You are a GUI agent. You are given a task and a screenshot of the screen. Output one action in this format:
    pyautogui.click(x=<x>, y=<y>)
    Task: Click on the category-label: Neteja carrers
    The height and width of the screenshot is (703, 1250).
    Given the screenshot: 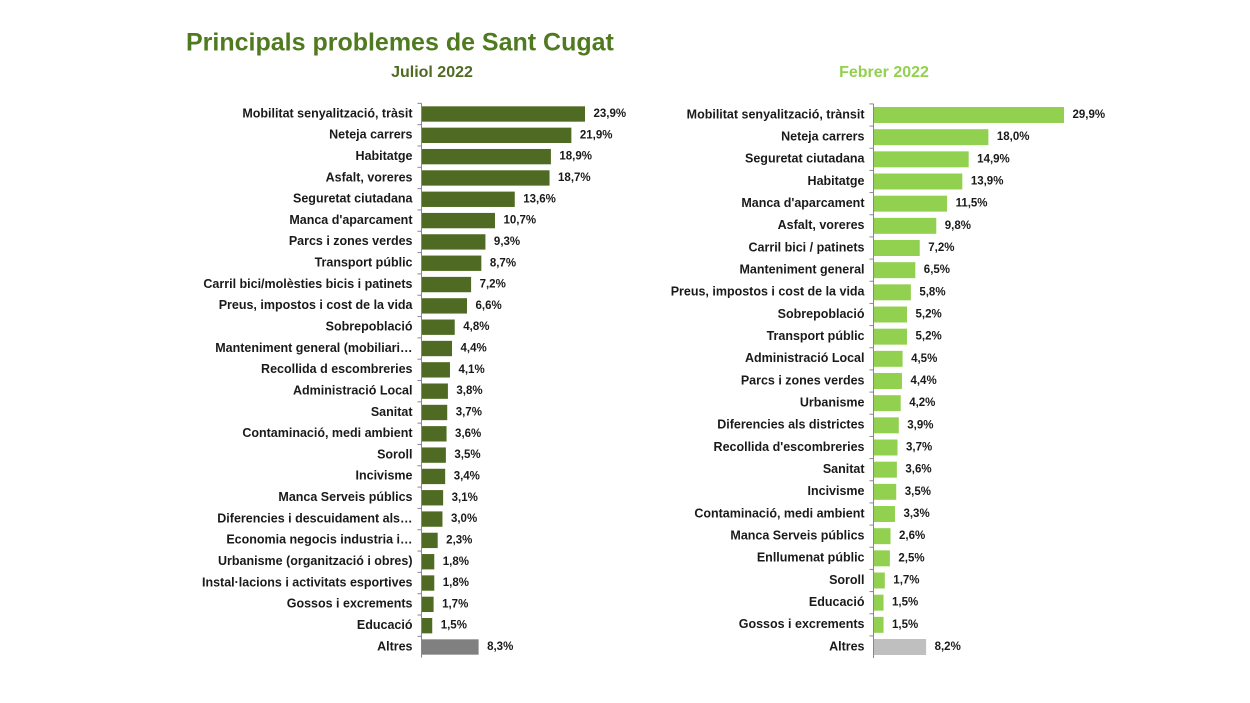 What is the action you would take?
    pyautogui.click(x=822, y=136)
    